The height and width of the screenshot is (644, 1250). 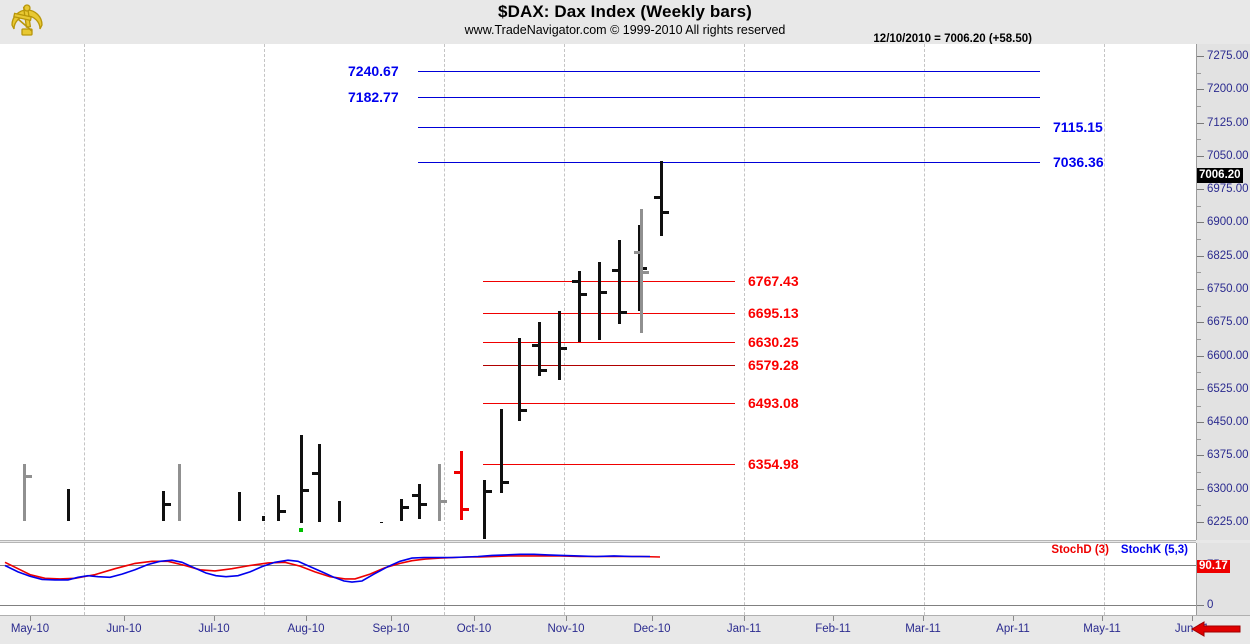 I want to click on stoch-k-label: StochK (5,3), so click(x=1154, y=550).